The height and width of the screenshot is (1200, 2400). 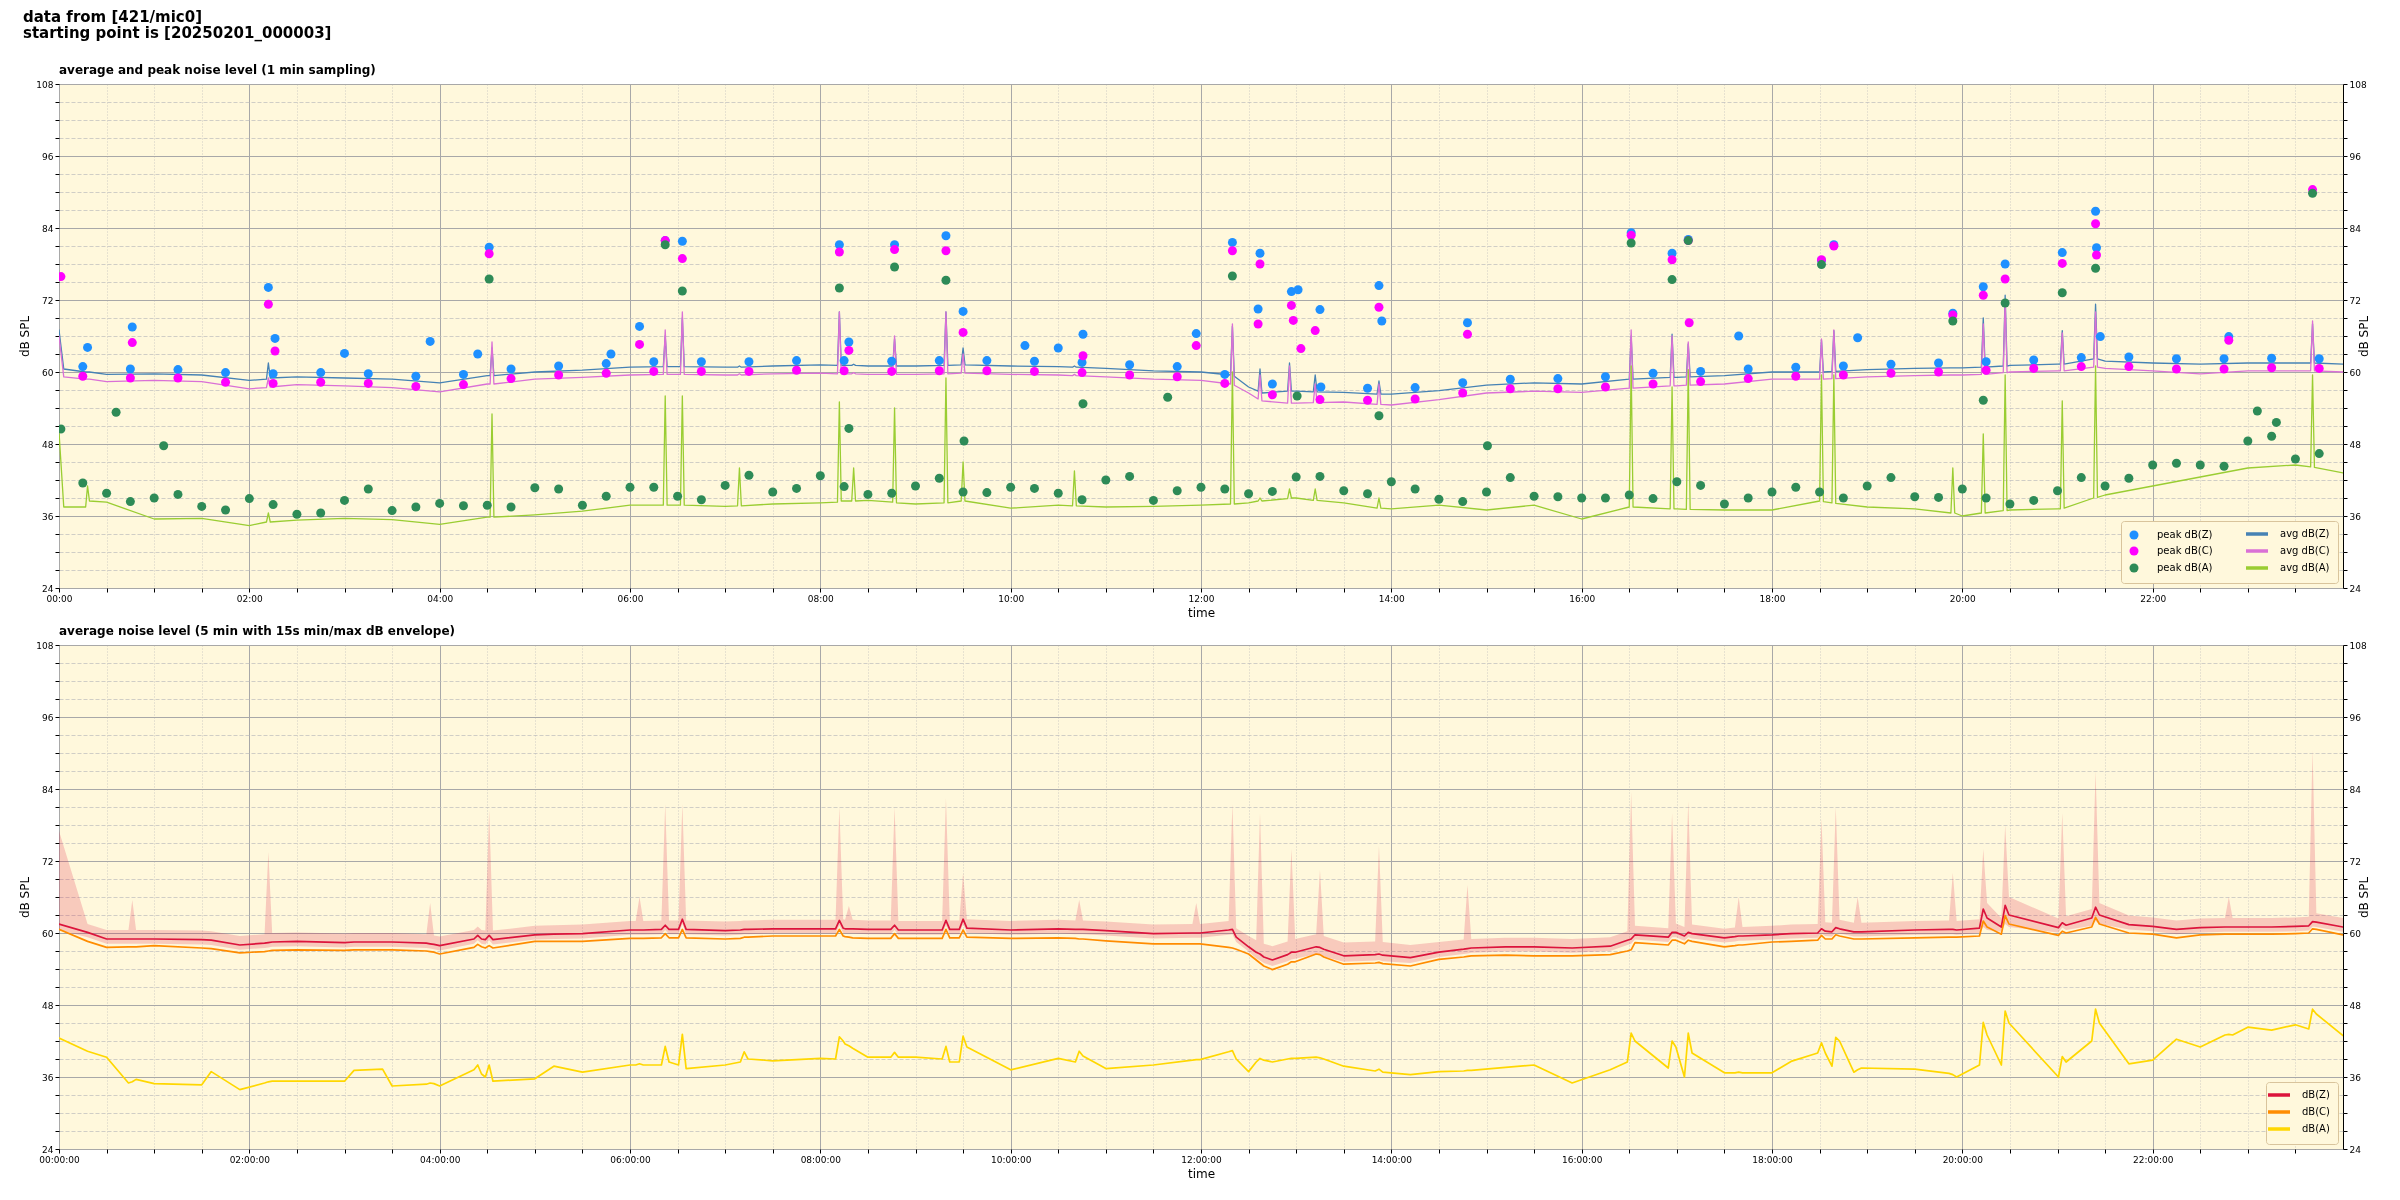 What do you see at coordinates (113, 17) in the screenshot?
I see `text: data from [421/mic0]` at bounding box center [113, 17].